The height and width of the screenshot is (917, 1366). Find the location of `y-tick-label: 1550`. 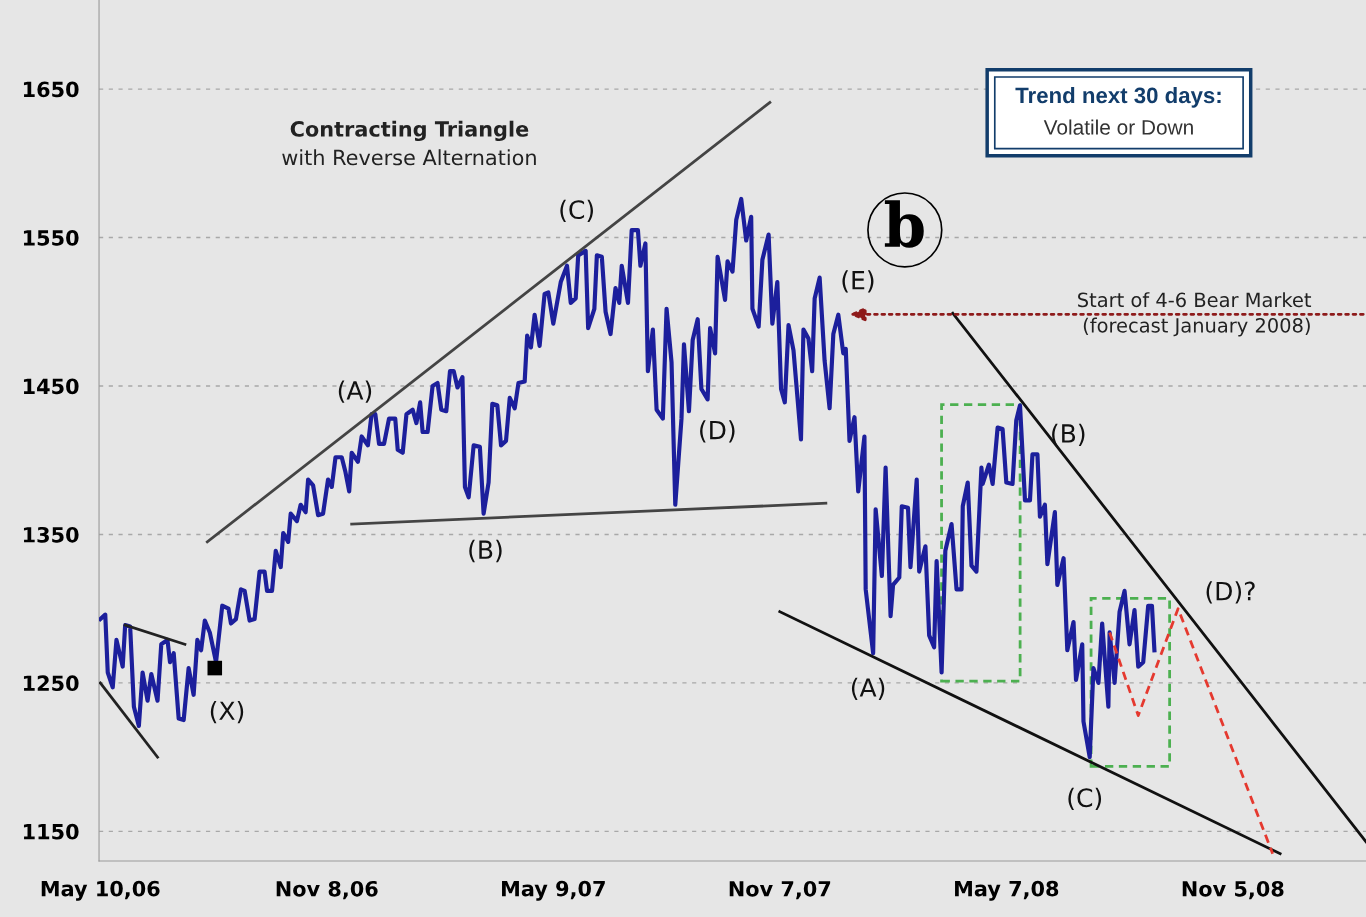

y-tick-label: 1550 is located at coordinates (51, 237).